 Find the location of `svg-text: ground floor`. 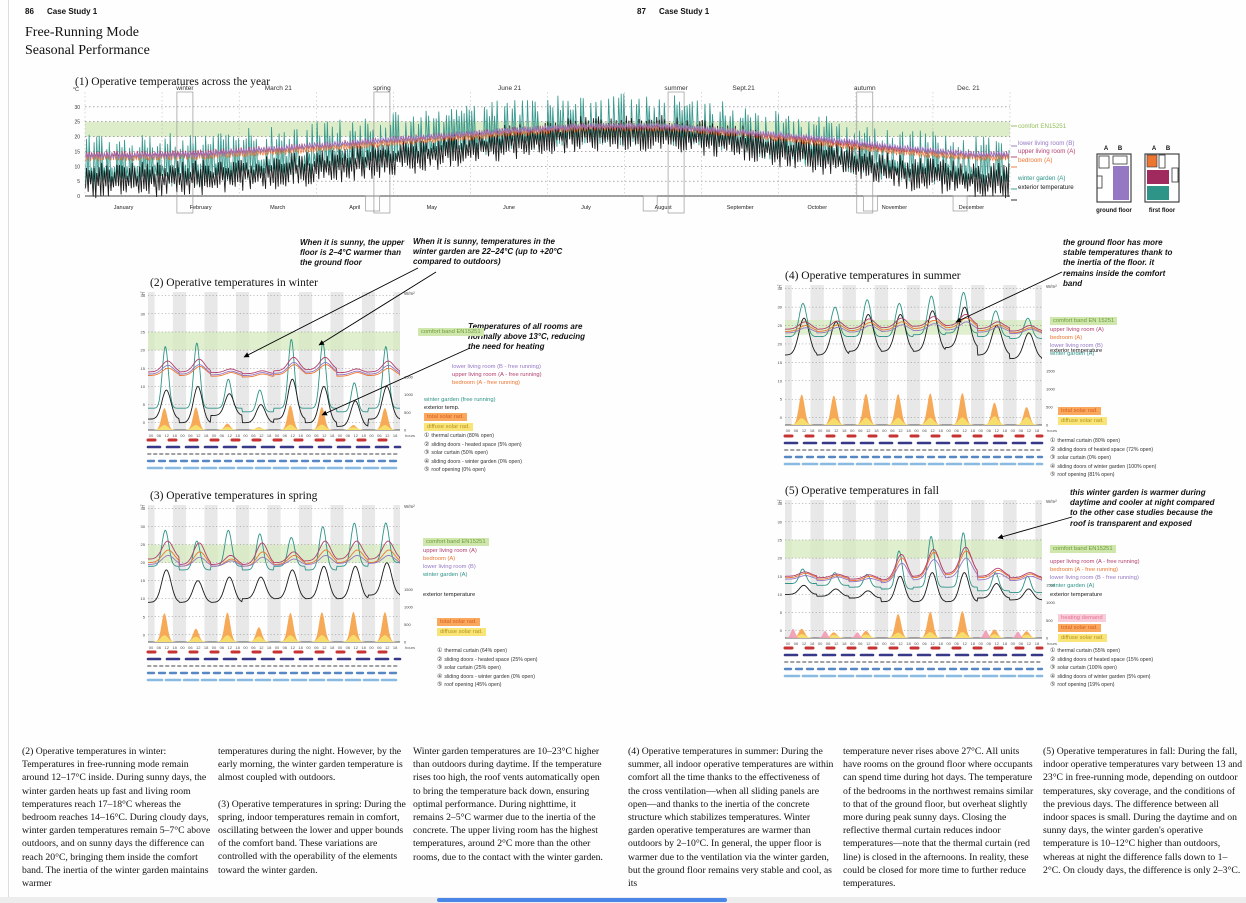

svg-text: ground floor is located at coordinates (1114, 211).